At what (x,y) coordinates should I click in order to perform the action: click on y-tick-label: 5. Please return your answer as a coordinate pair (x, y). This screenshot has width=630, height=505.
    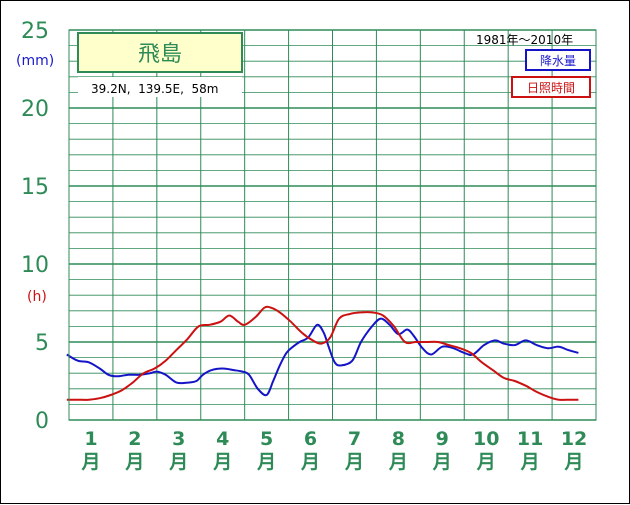
    Looking at the image, I should click on (42, 343).